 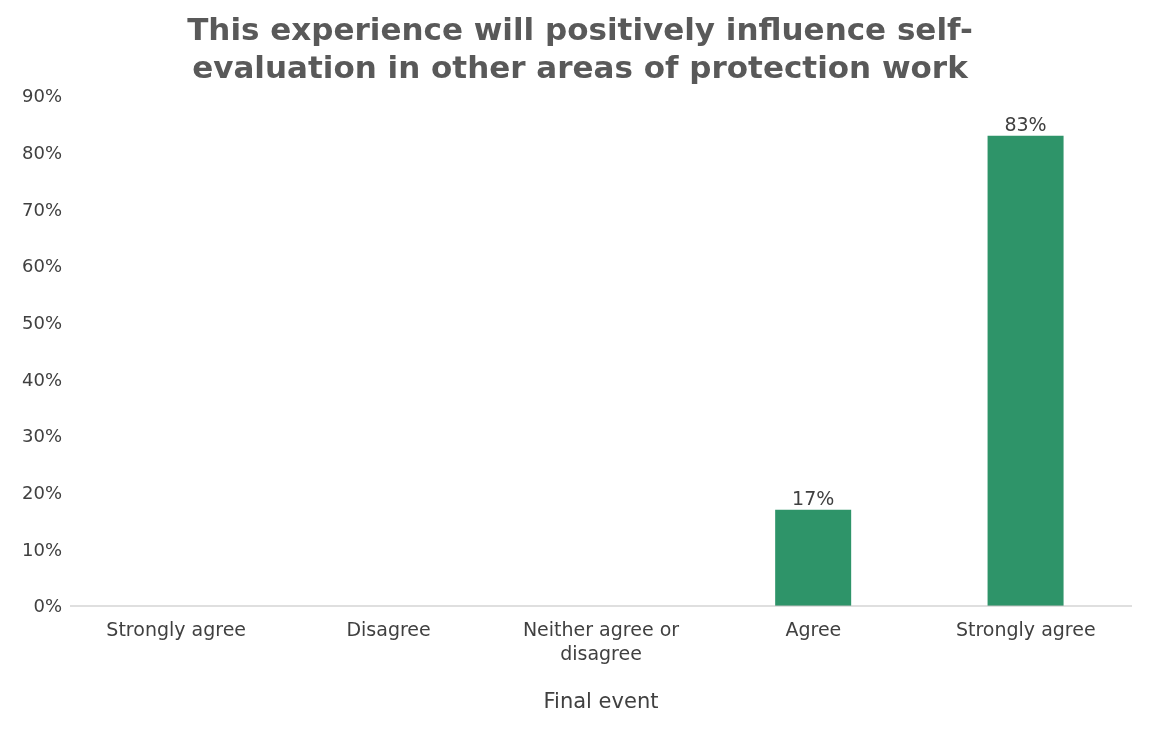 I want to click on y-tick-label: 70%, so click(x=41, y=209).